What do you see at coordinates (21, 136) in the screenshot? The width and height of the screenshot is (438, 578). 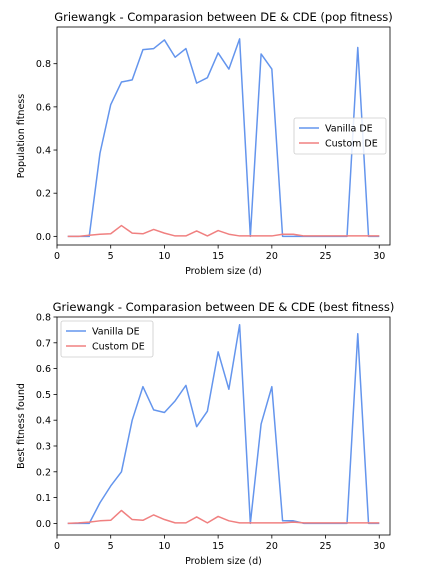 I see `y-axis-label: Population fitness` at bounding box center [21, 136].